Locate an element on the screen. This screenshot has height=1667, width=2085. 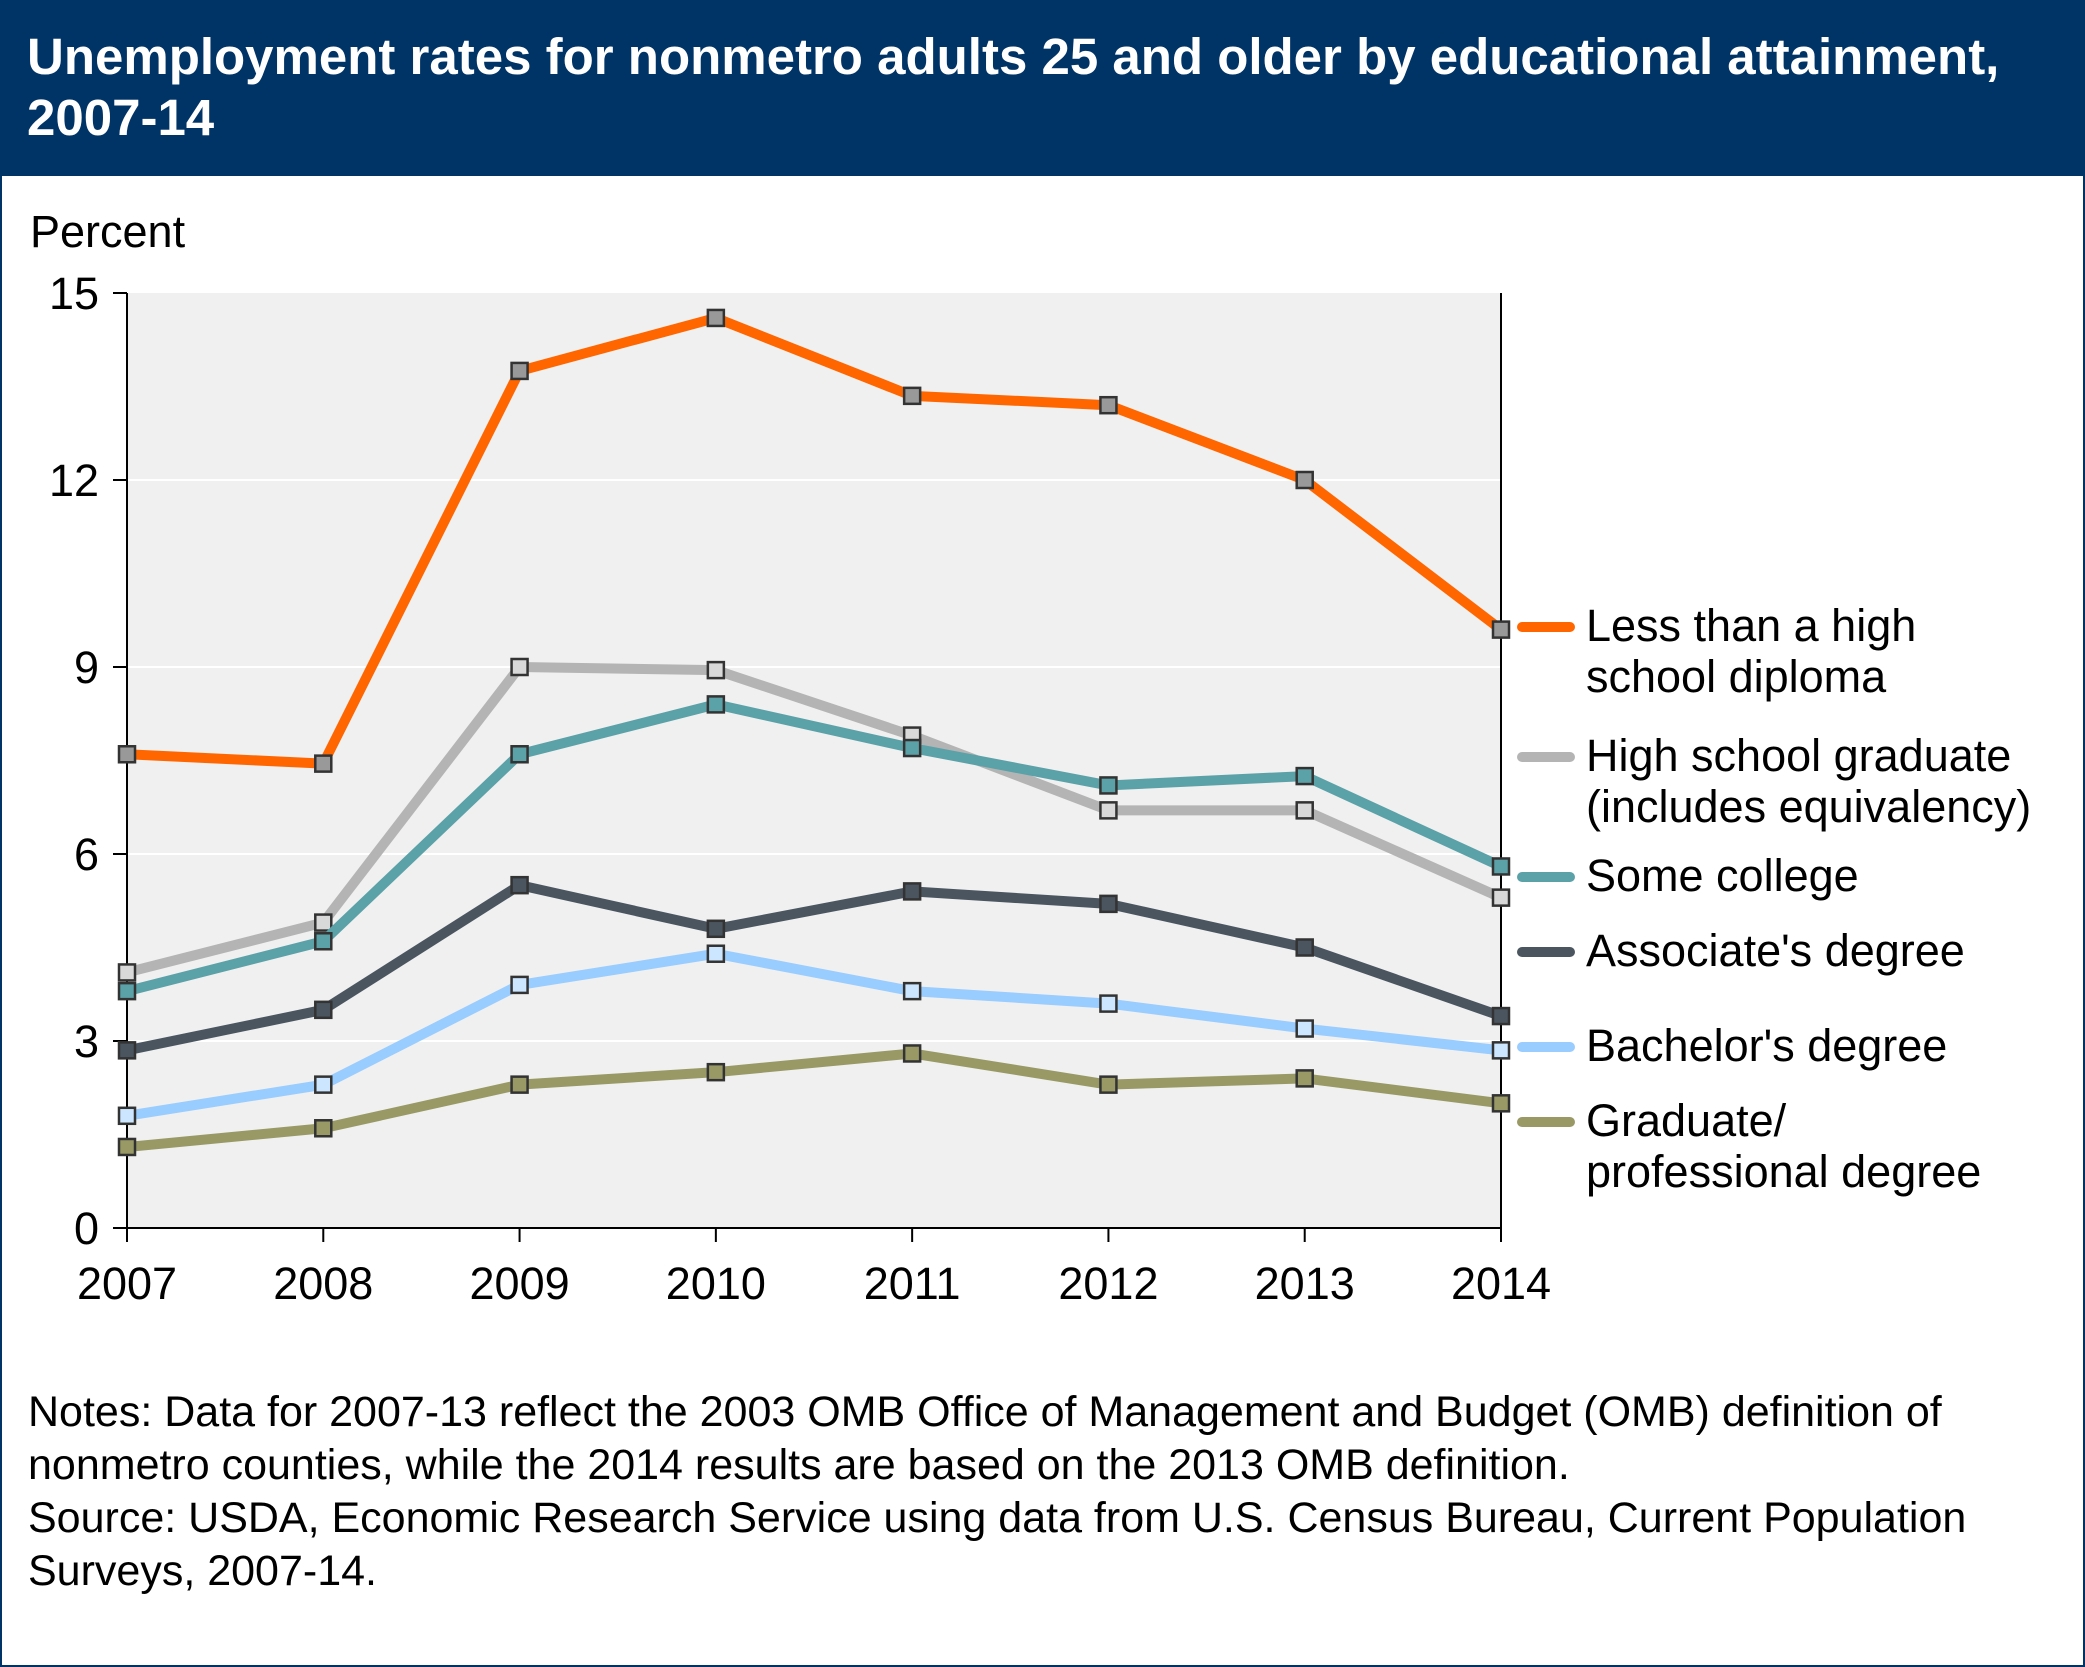
legend-label-line: Graduate/ is located at coordinates (1686, 1120).